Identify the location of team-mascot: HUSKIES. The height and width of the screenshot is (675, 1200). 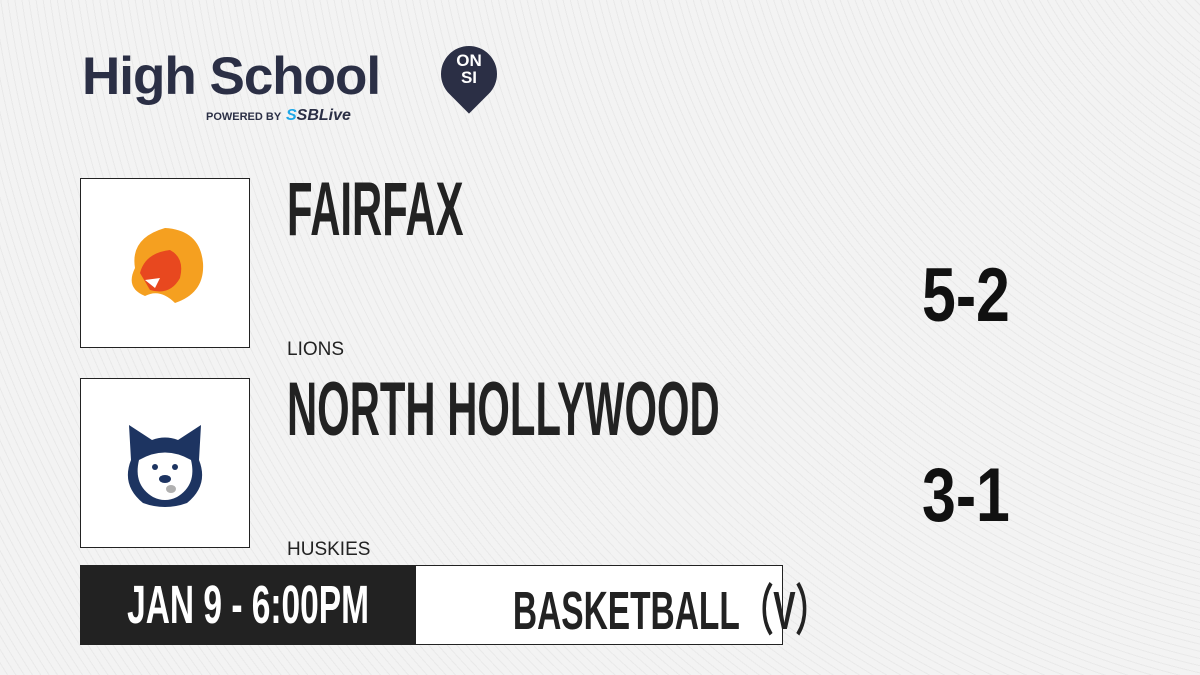
(329, 549).